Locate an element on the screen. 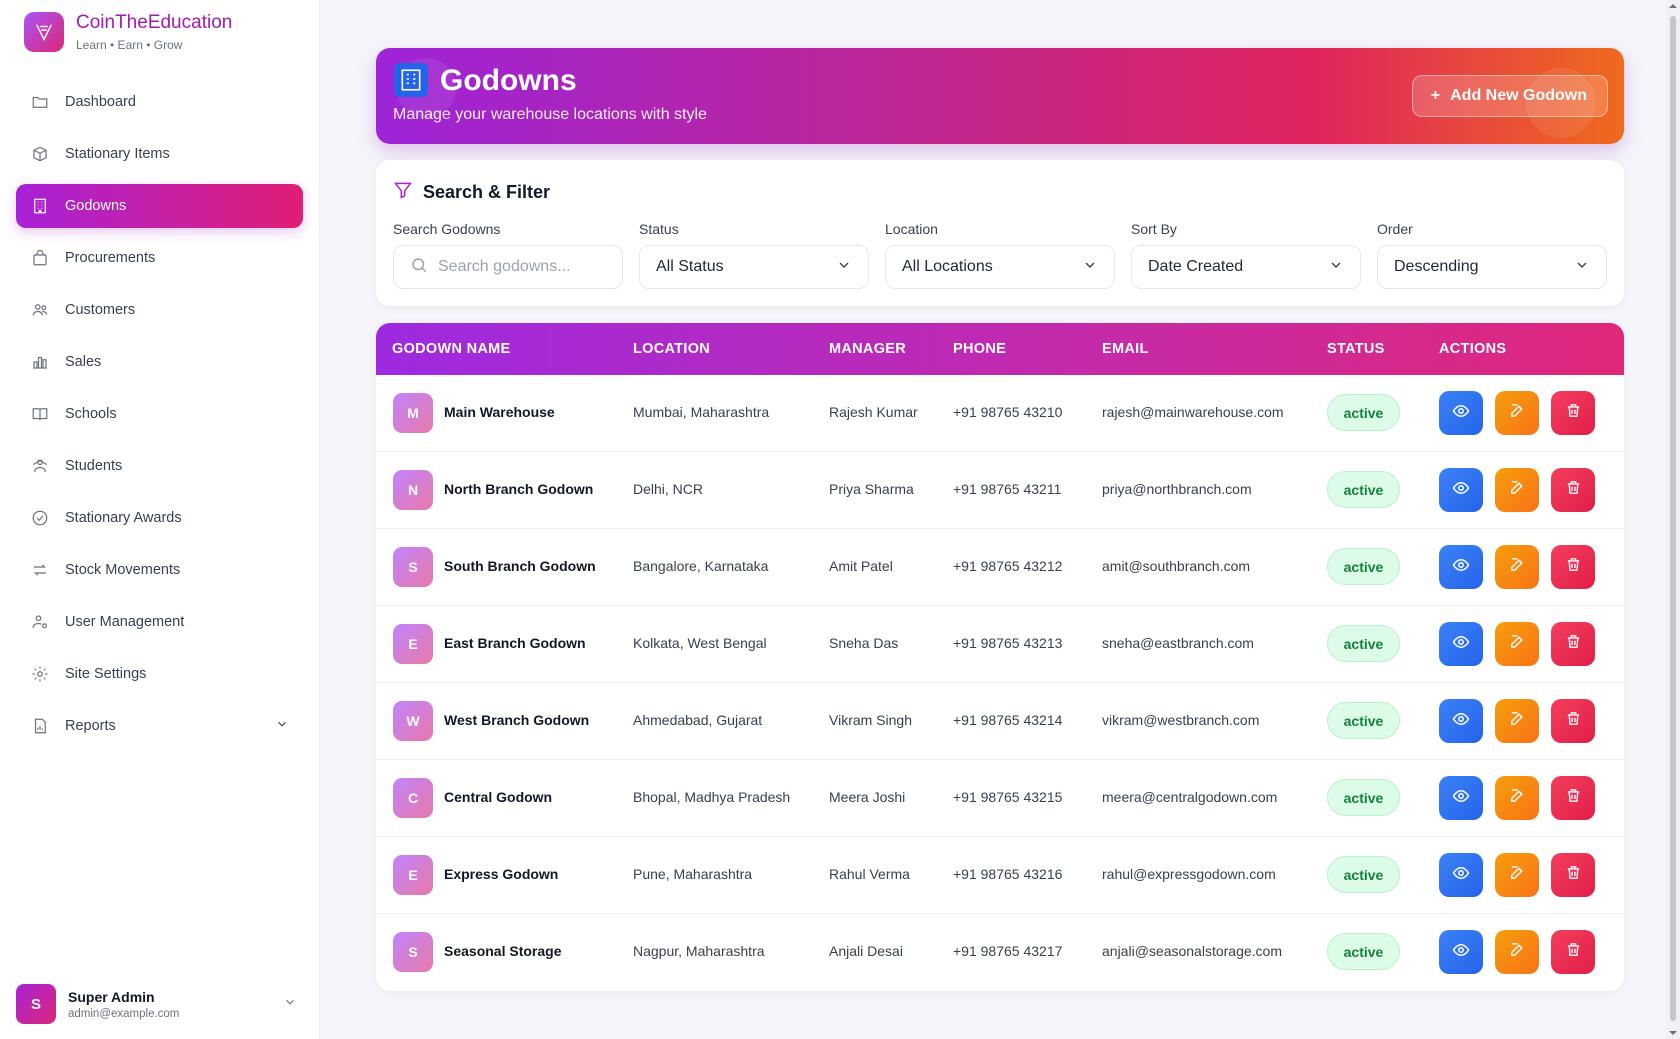 The height and width of the screenshot is (1039, 1680). sort-by-select-value: Date Created is located at coordinates (1196, 266).